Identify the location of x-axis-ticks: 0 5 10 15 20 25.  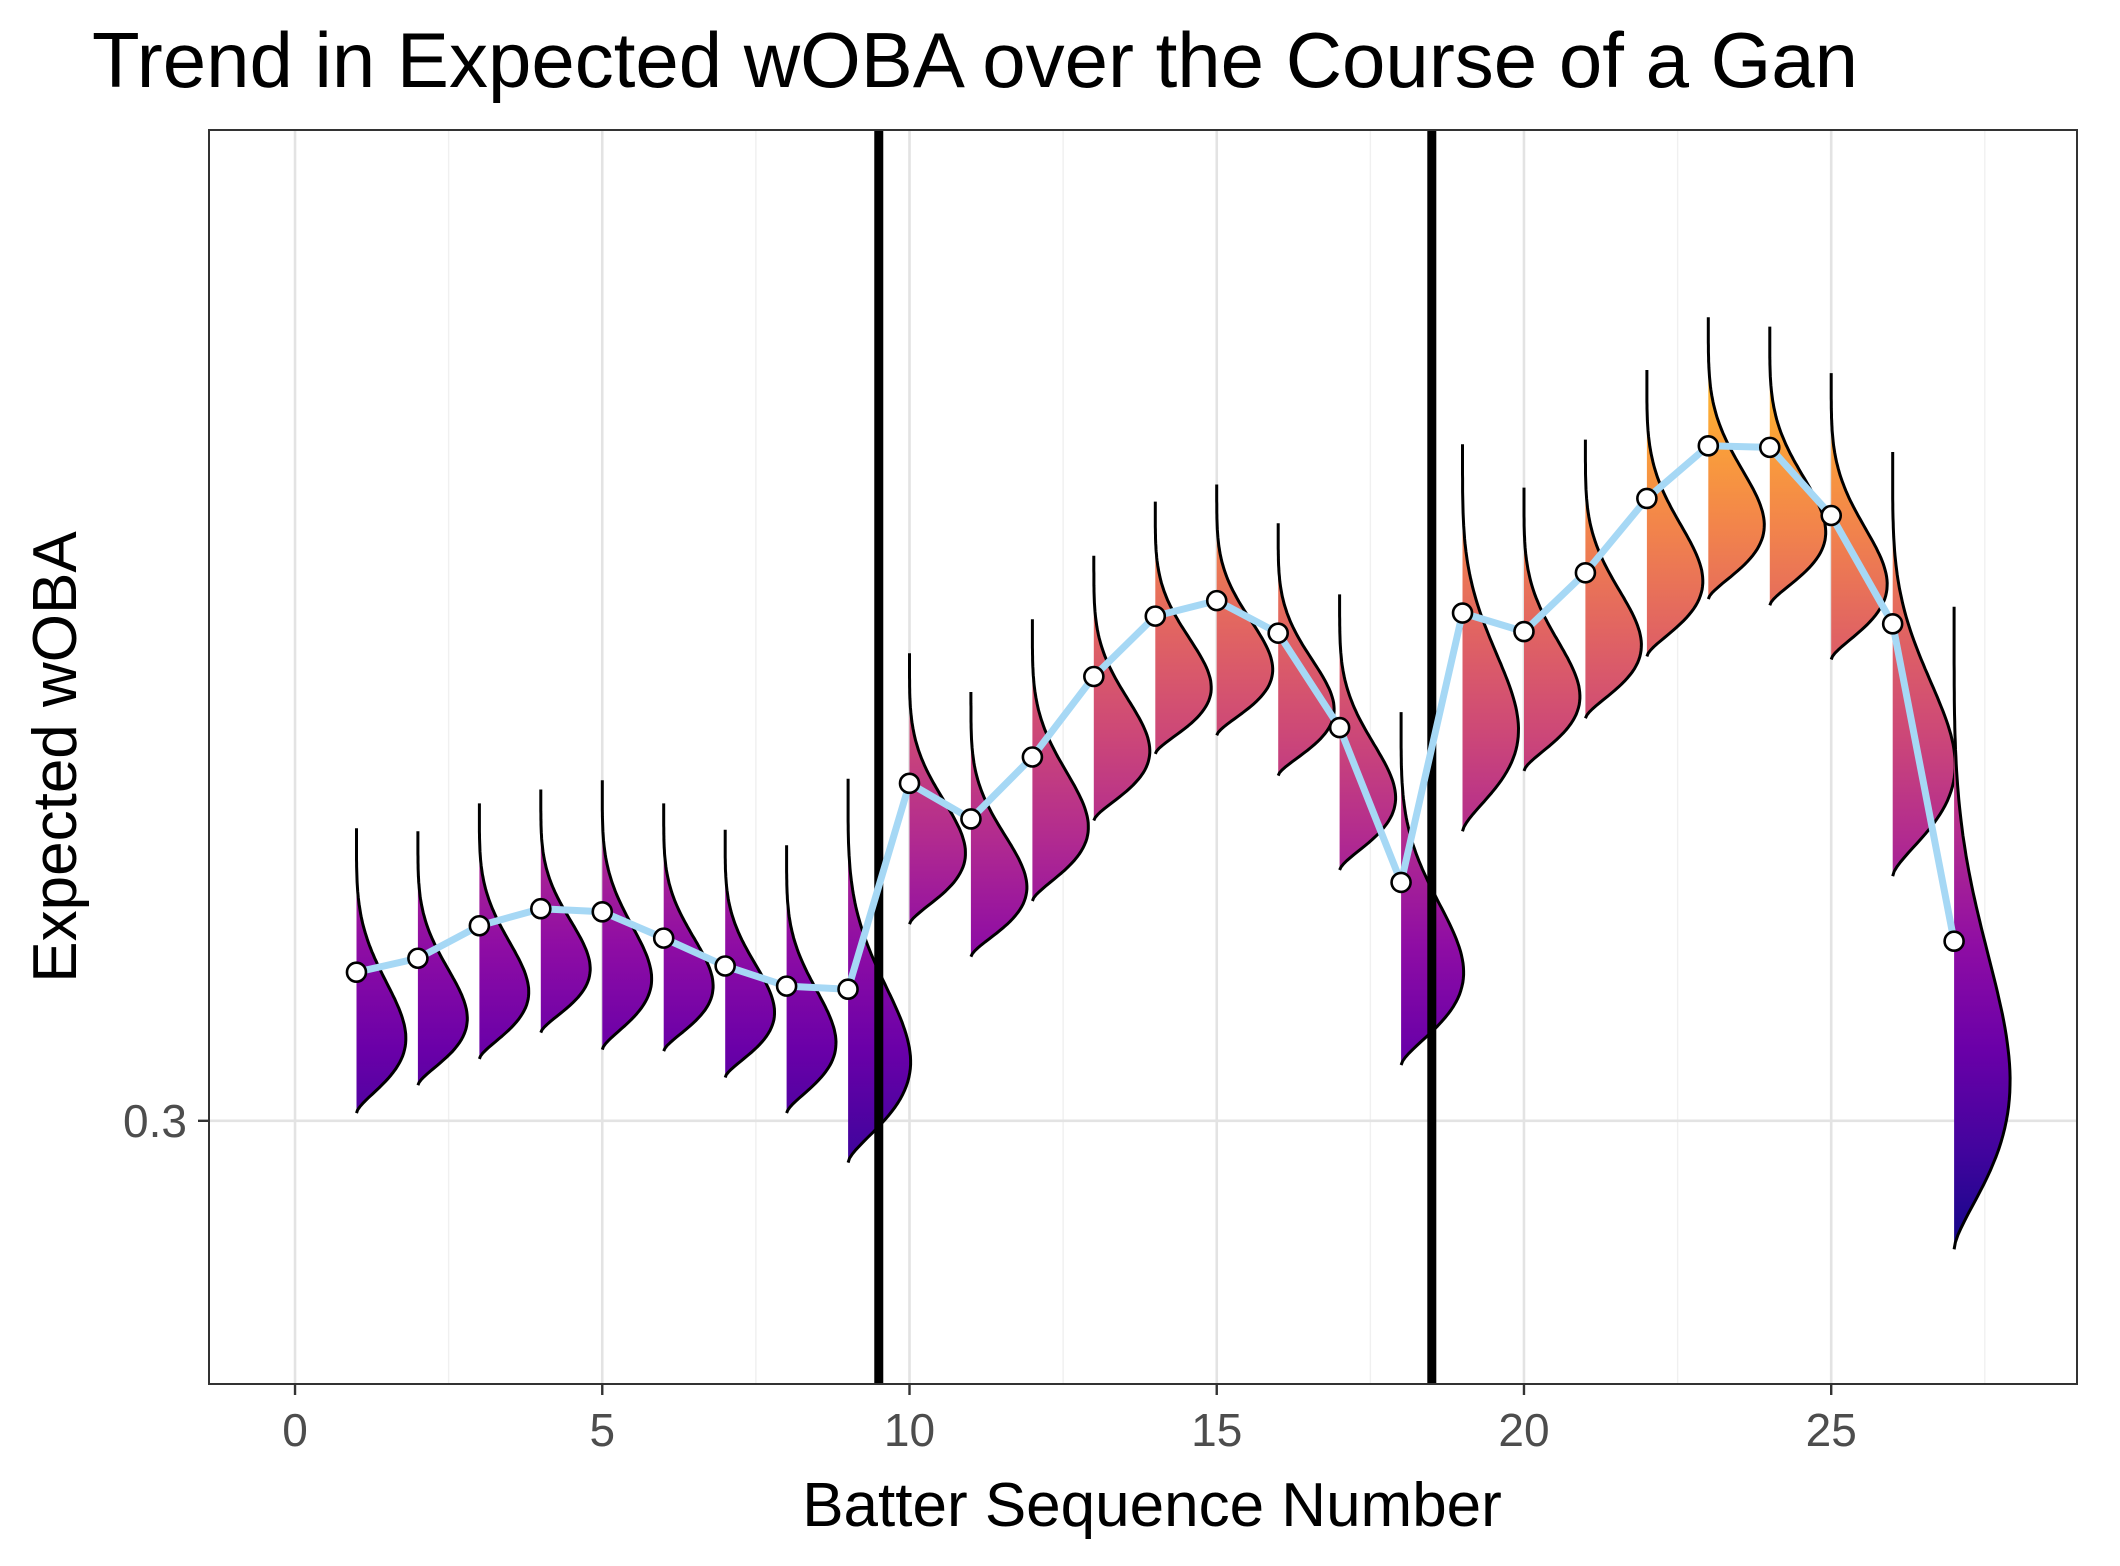
(1069, 1420).